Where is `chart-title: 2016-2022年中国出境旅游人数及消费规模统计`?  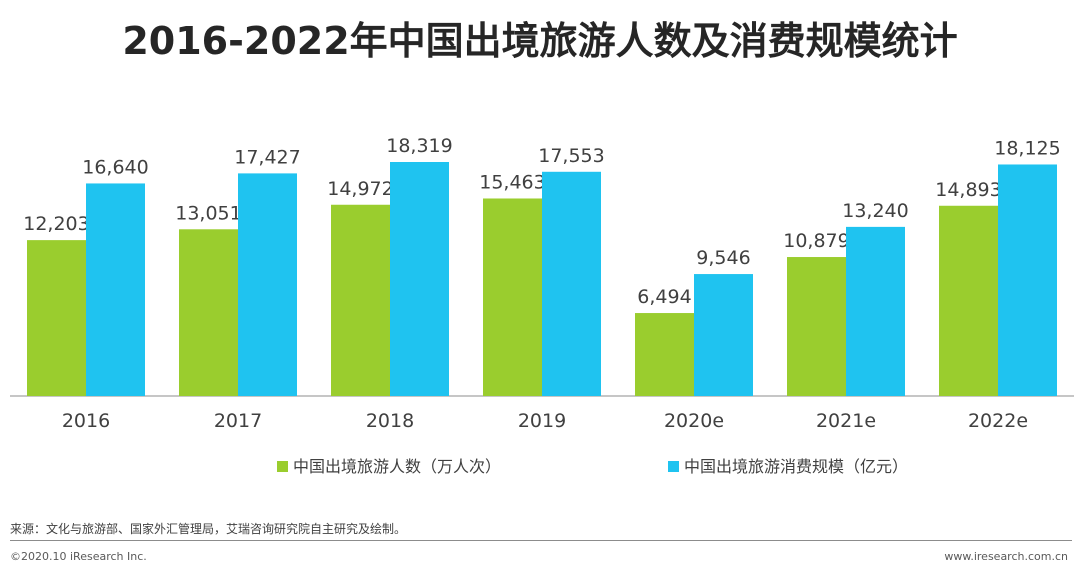
chart-title: 2016-2022年中国出境旅游人数及消费规模统计 is located at coordinates (540, 41).